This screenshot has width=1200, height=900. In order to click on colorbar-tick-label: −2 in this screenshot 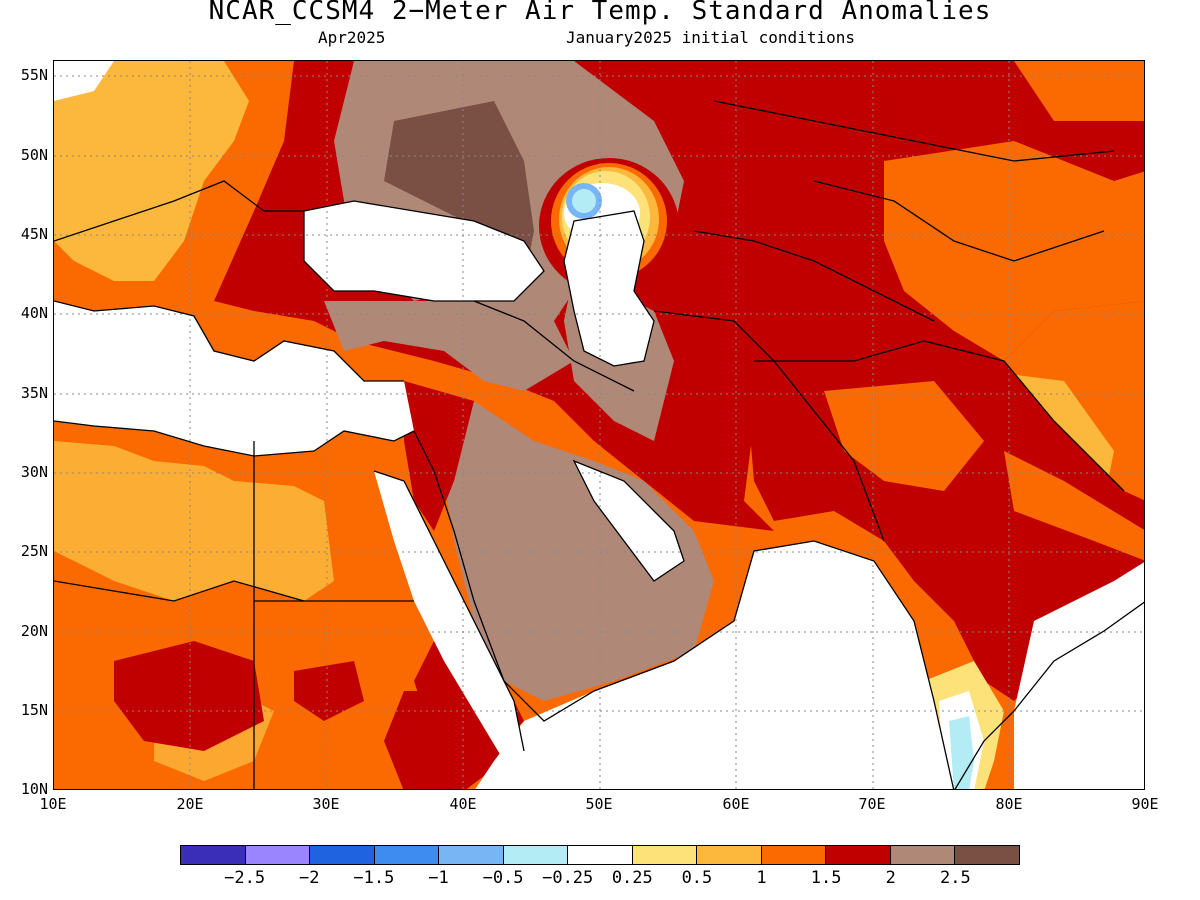, I will do `click(309, 878)`.